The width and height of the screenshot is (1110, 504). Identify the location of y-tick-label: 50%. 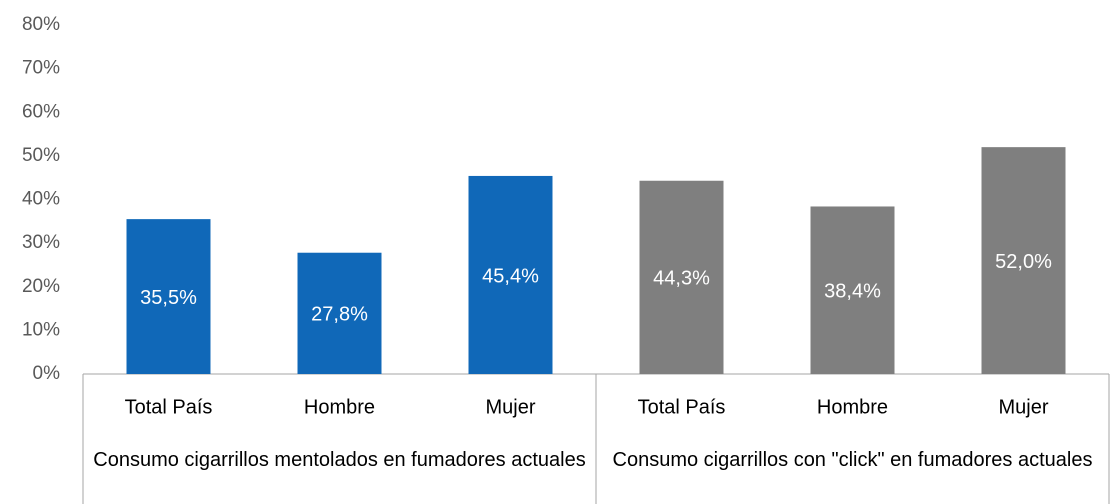
(41, 155).